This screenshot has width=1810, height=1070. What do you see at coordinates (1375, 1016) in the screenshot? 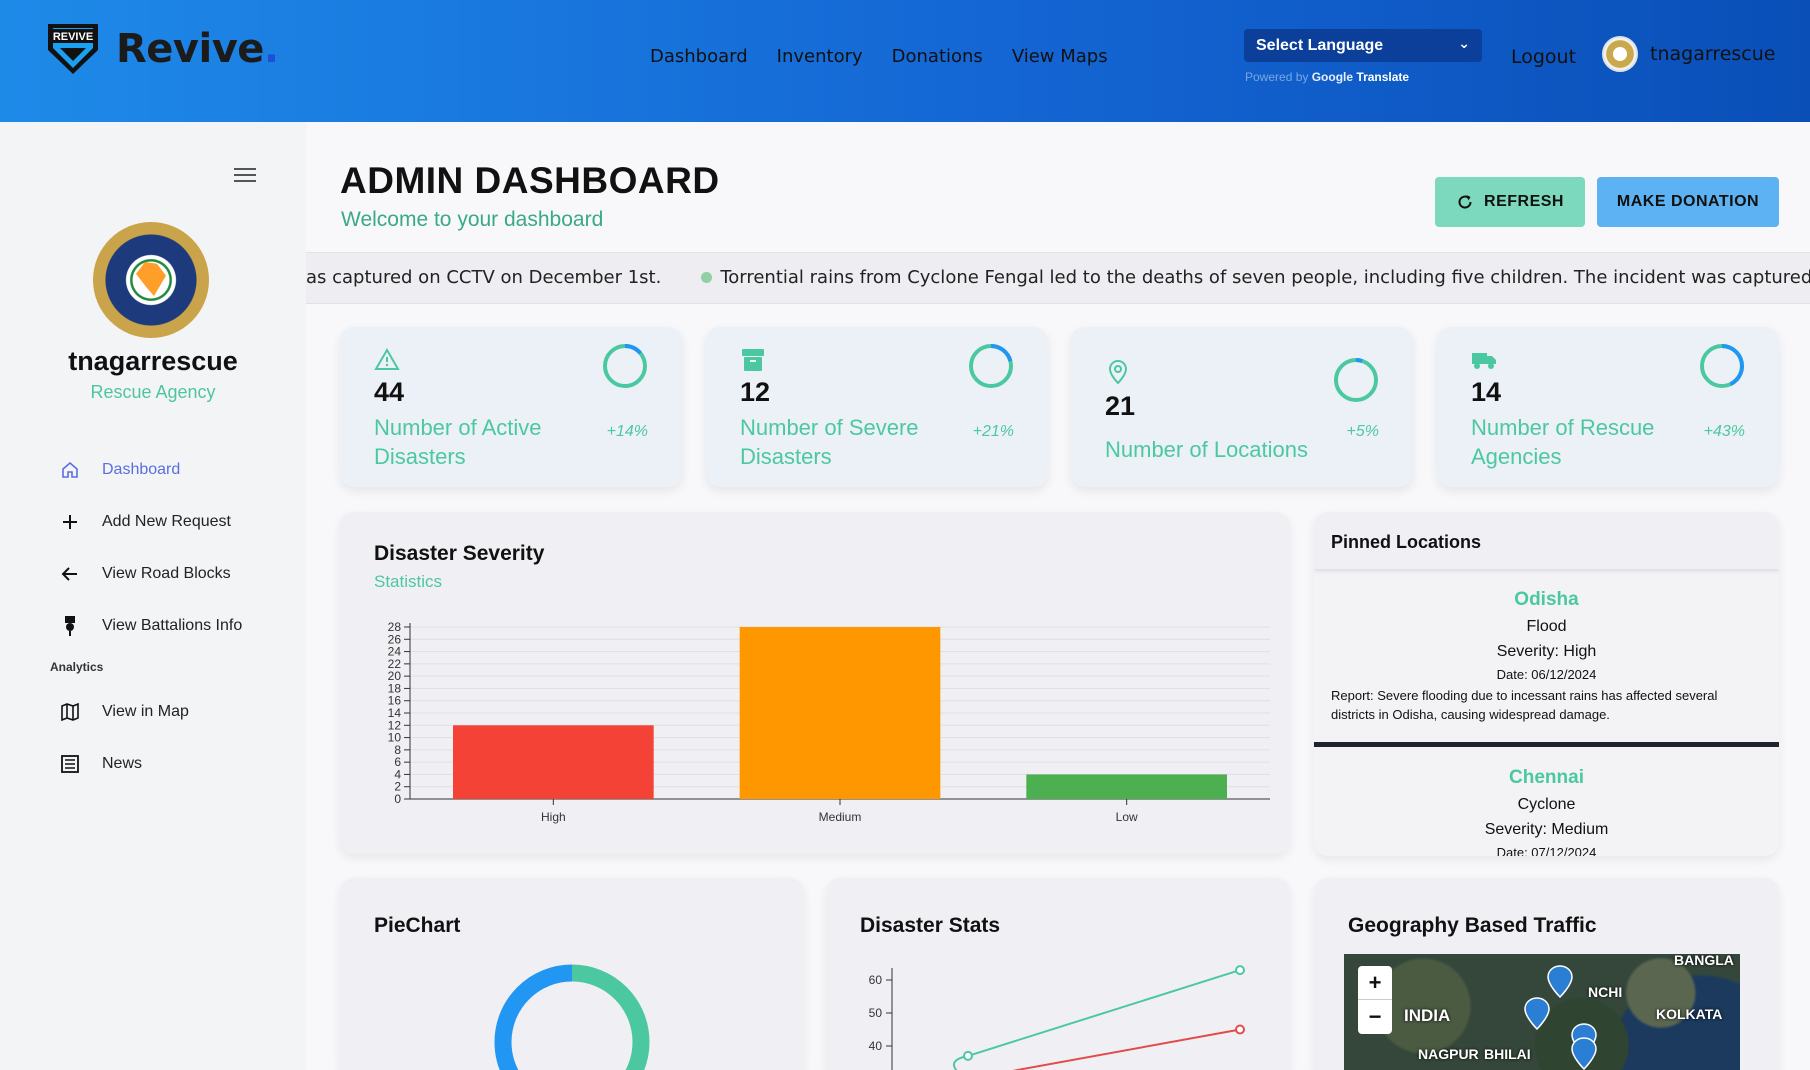
I see `zoom-out-button: −` at bounding box center [1375, 1016].